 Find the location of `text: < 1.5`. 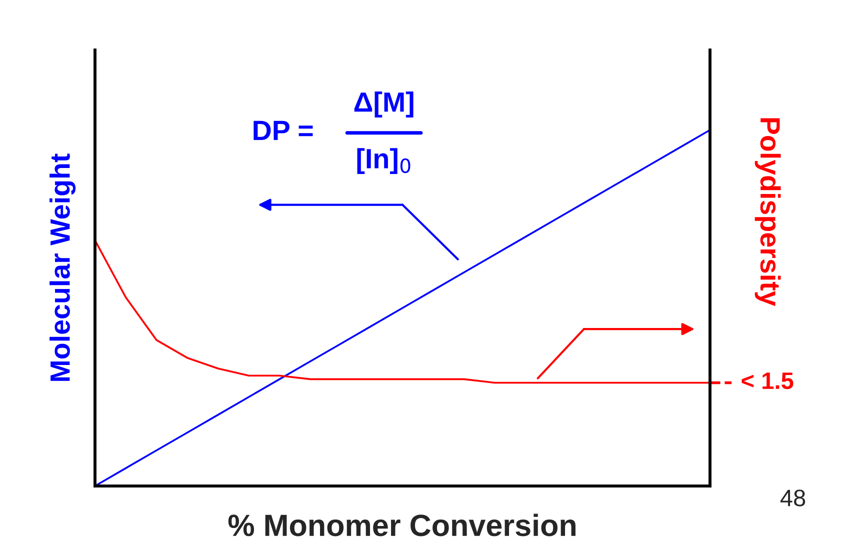

text: < 1.5 is located at coordinates (768, 381).